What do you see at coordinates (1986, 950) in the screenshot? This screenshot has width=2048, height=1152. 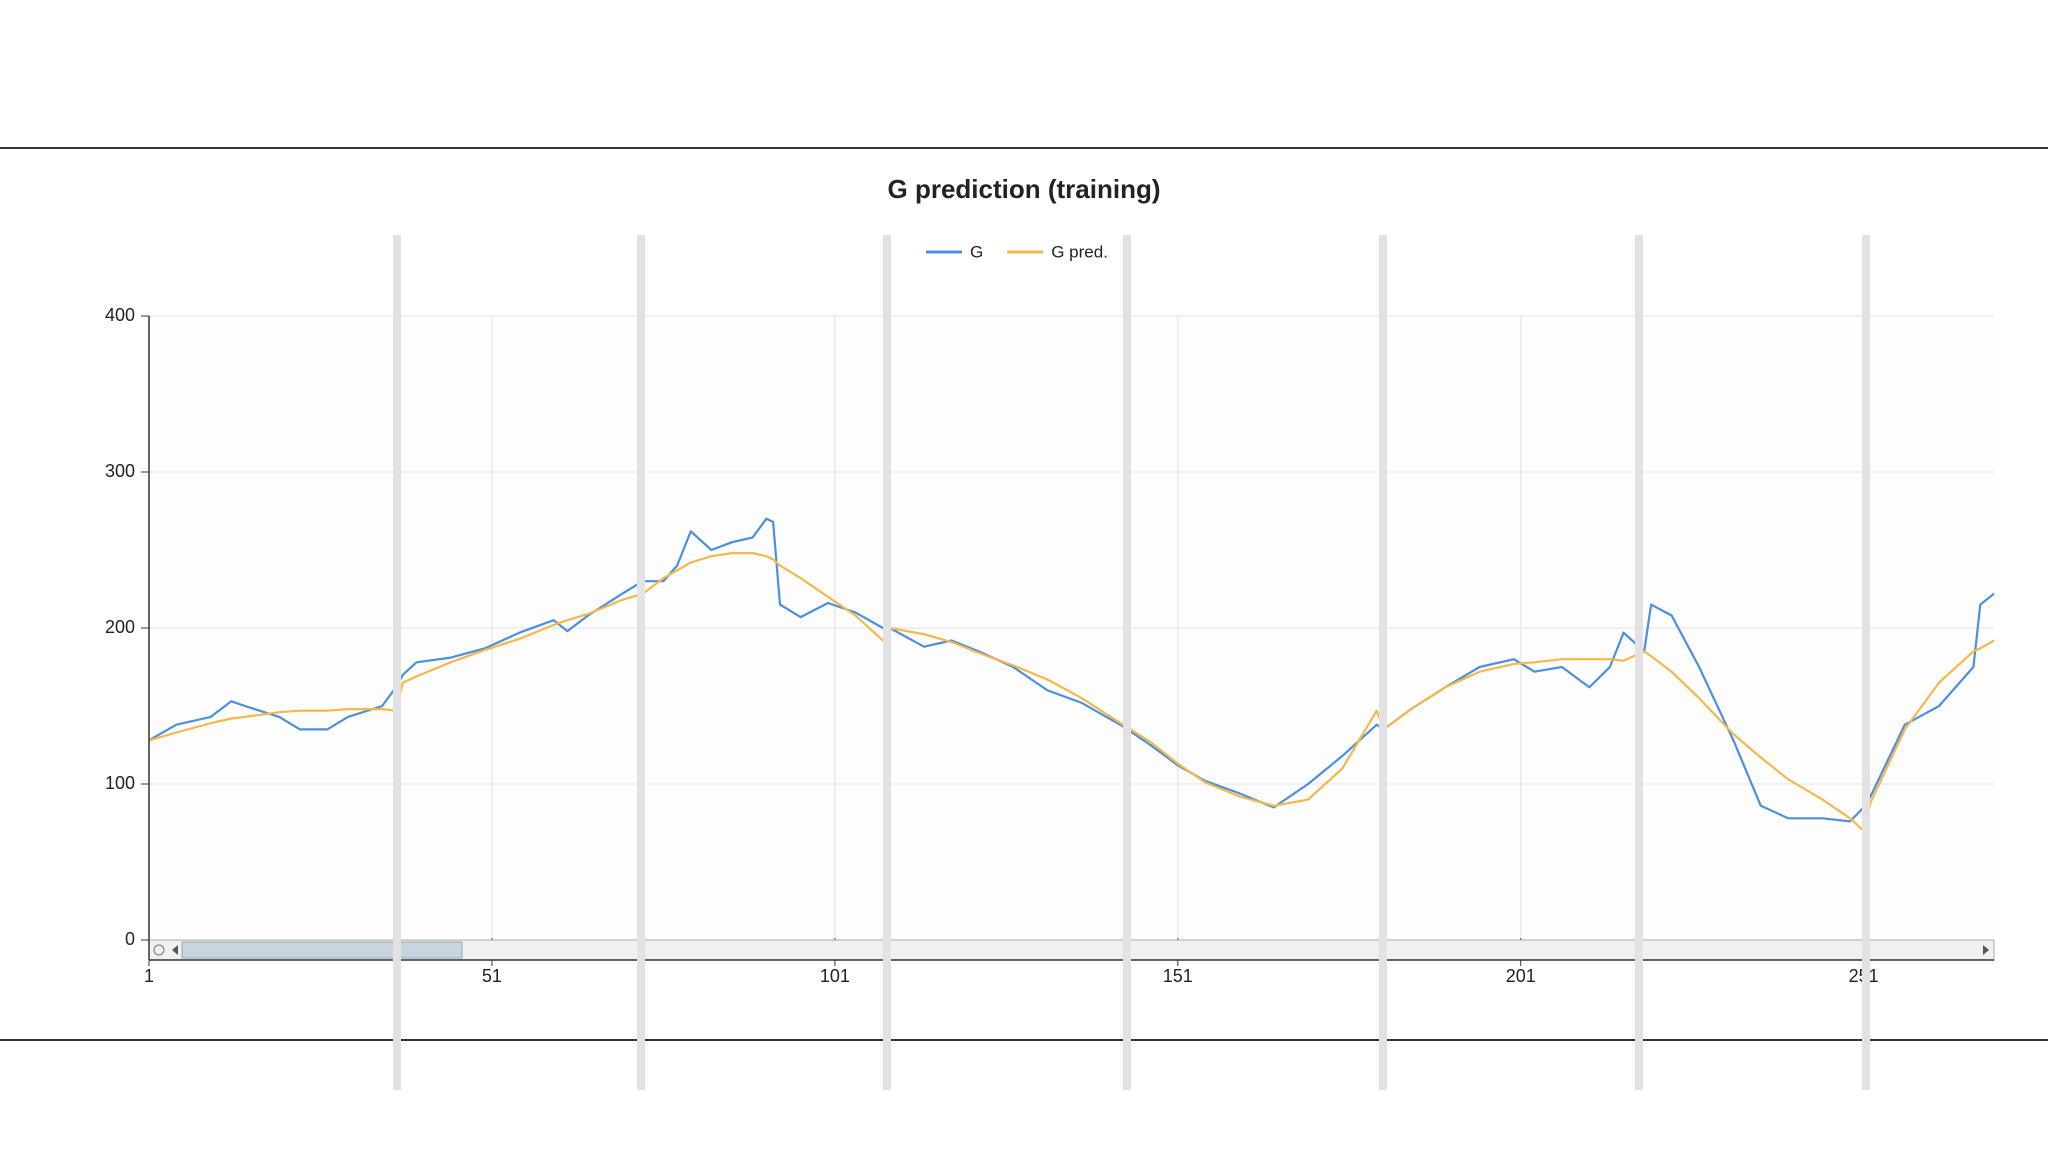 I see `scrollbar-right-arrow` at bounding box center [1986, 950].